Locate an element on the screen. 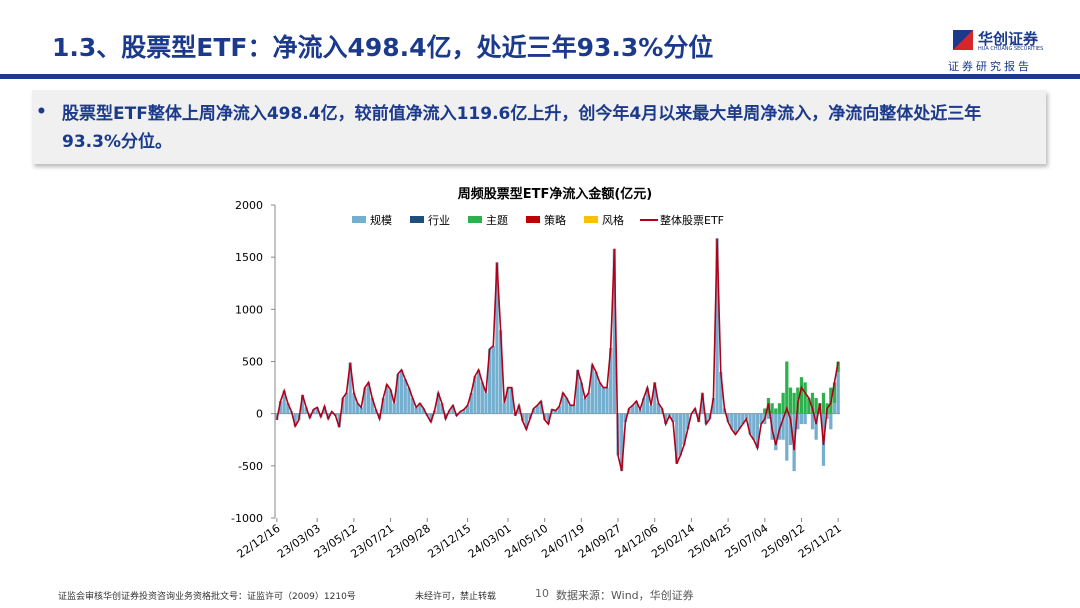  slide-title: 1.3、股票型ETF：净流入498.4亿，处近三年93.3%分位 is located at coordinates (383, 47).